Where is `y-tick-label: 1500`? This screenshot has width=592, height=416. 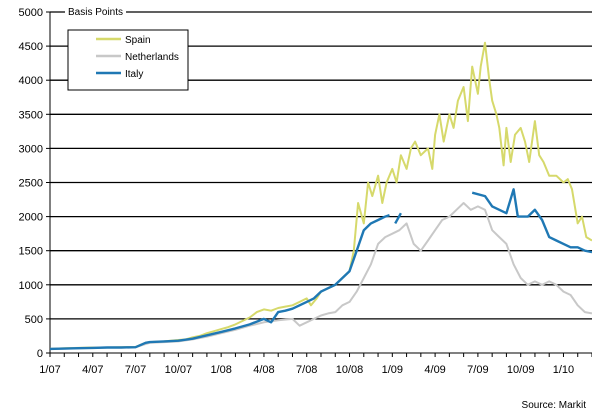
y-tick-label: 1500 is located at coordinates (31, 252).